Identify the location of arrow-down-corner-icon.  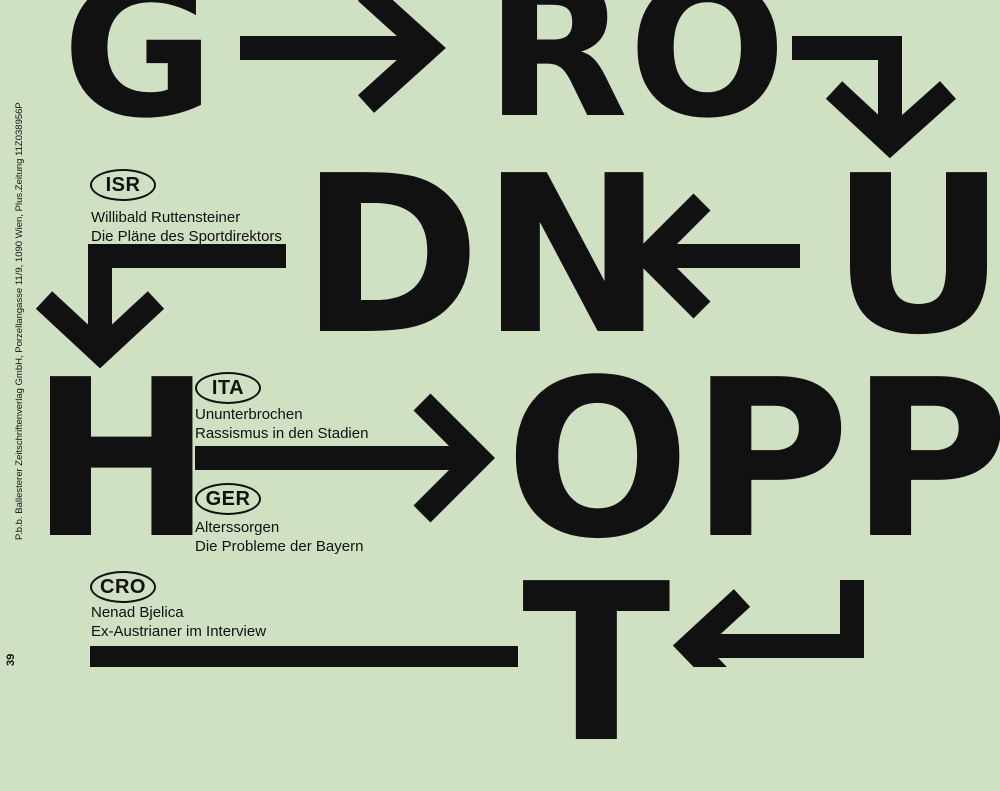
(874, 97).